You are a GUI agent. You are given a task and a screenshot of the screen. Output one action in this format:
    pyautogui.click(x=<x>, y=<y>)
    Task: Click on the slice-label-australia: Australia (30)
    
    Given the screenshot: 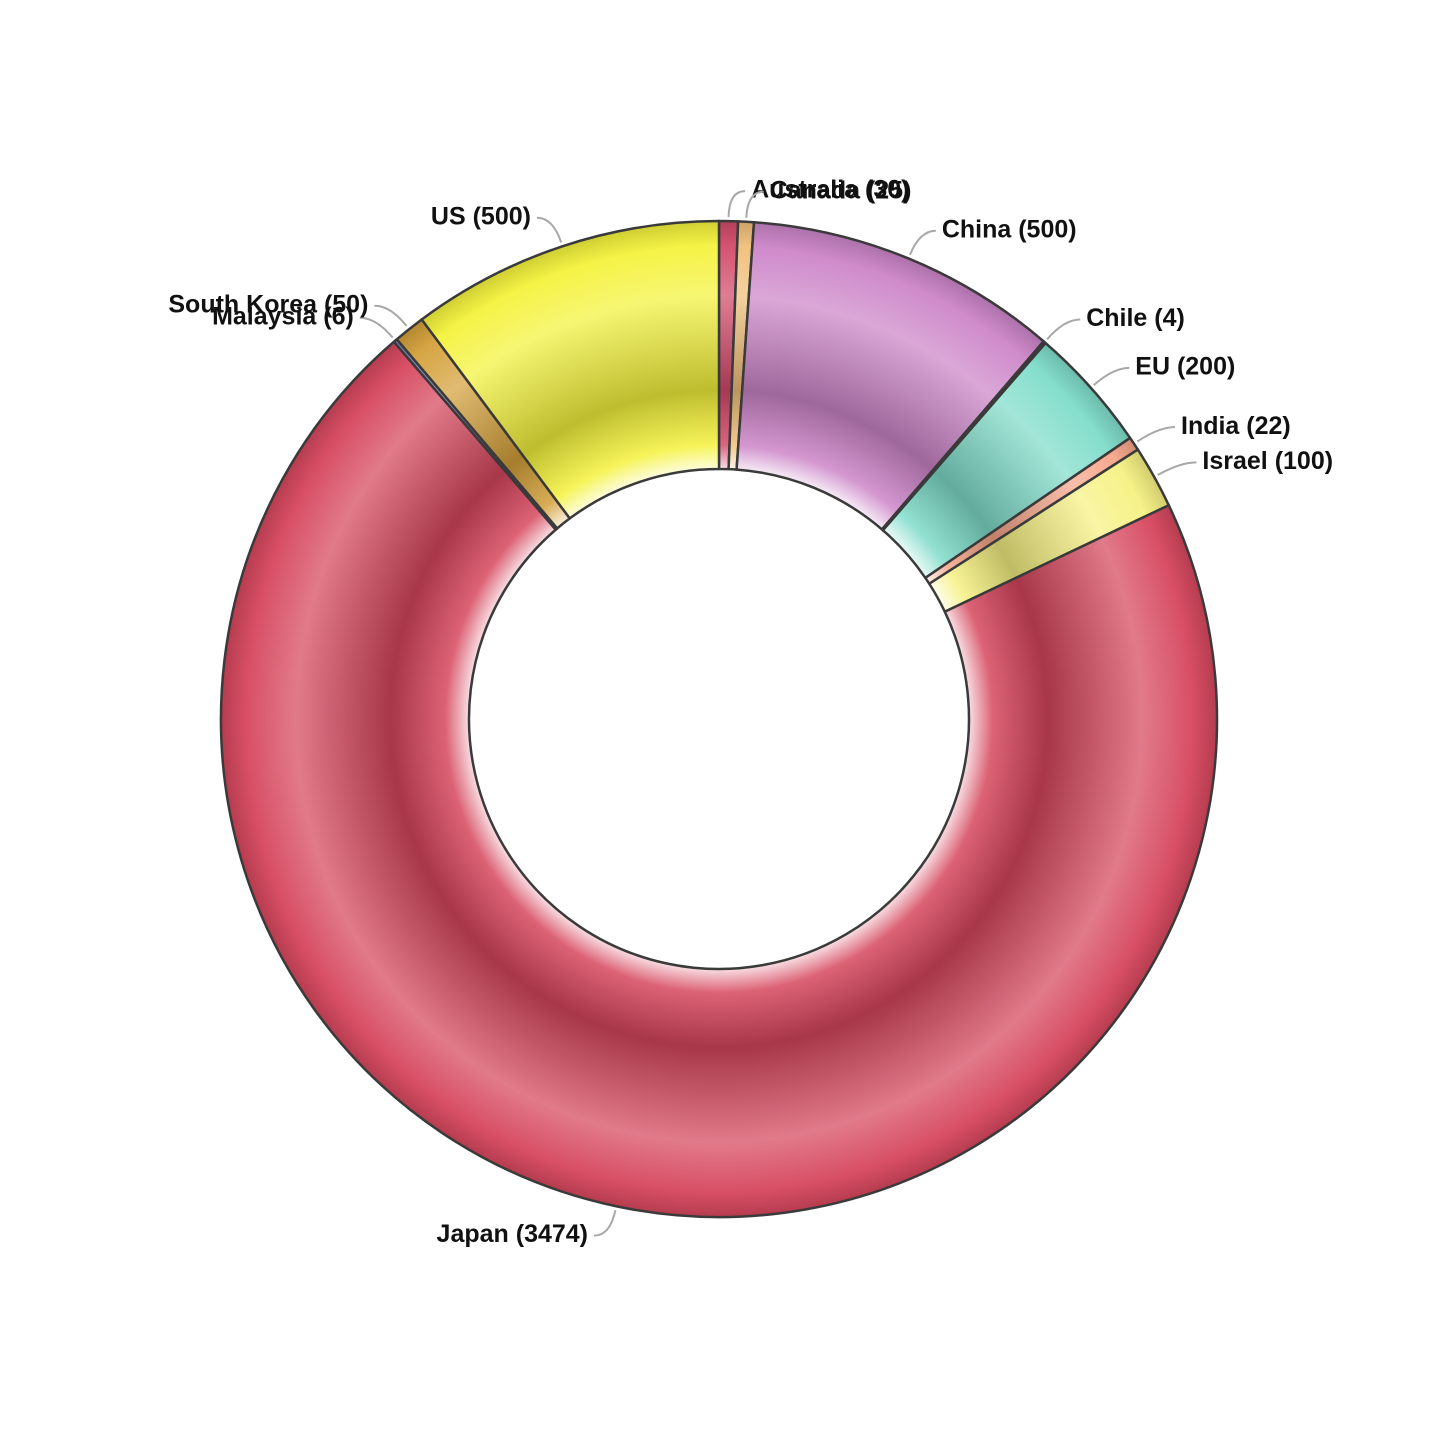 What is the action you would take?
    pyautogui.click(x=830, y=190)
    